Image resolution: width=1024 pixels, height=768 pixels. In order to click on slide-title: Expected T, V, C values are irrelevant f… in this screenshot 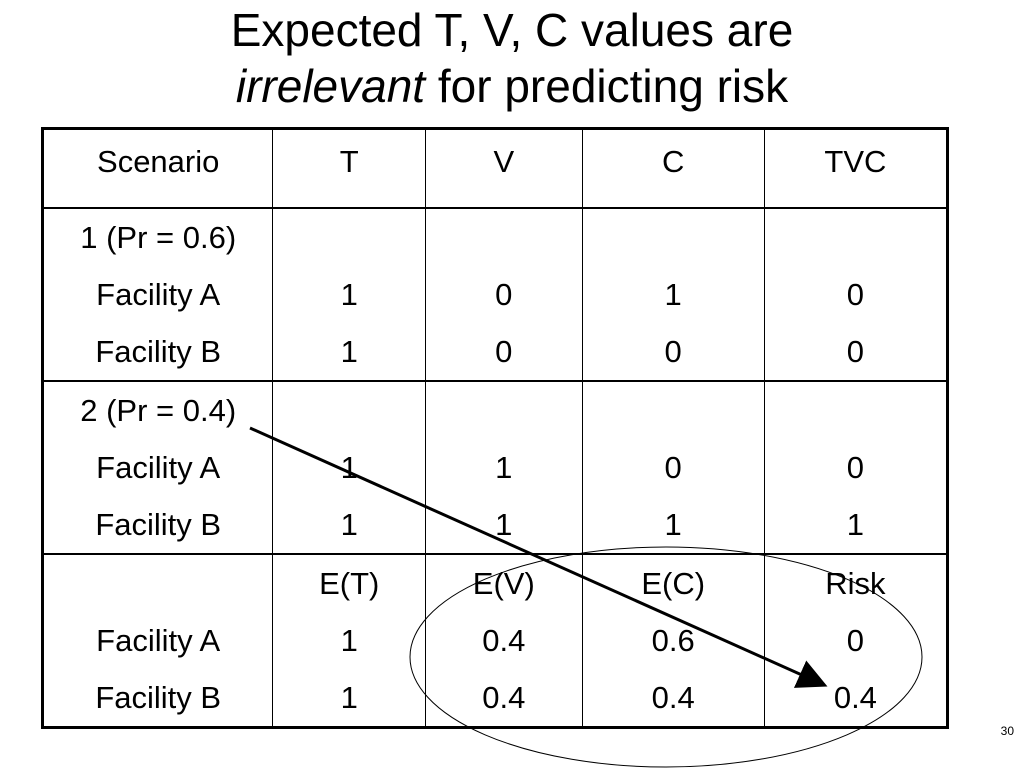, I will do `click(512, 58)`.